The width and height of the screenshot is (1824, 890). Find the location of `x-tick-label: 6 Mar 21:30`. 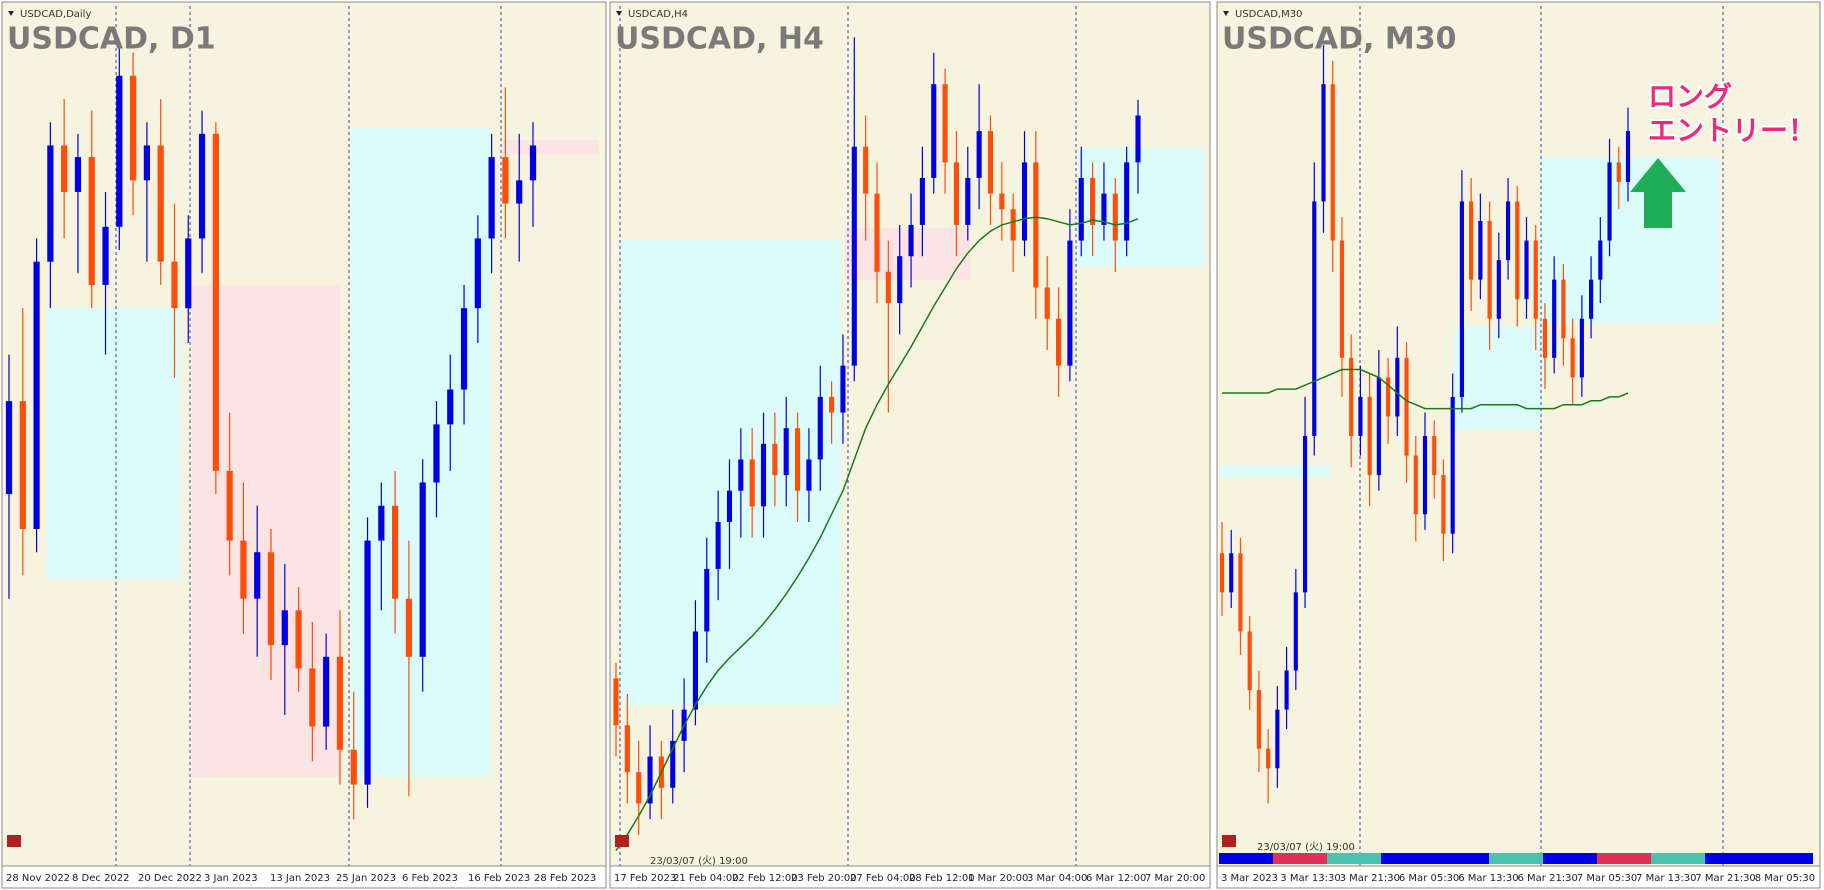

x-tick-label: 6 Mar 21:30 is located at coordinates (1548, 878).